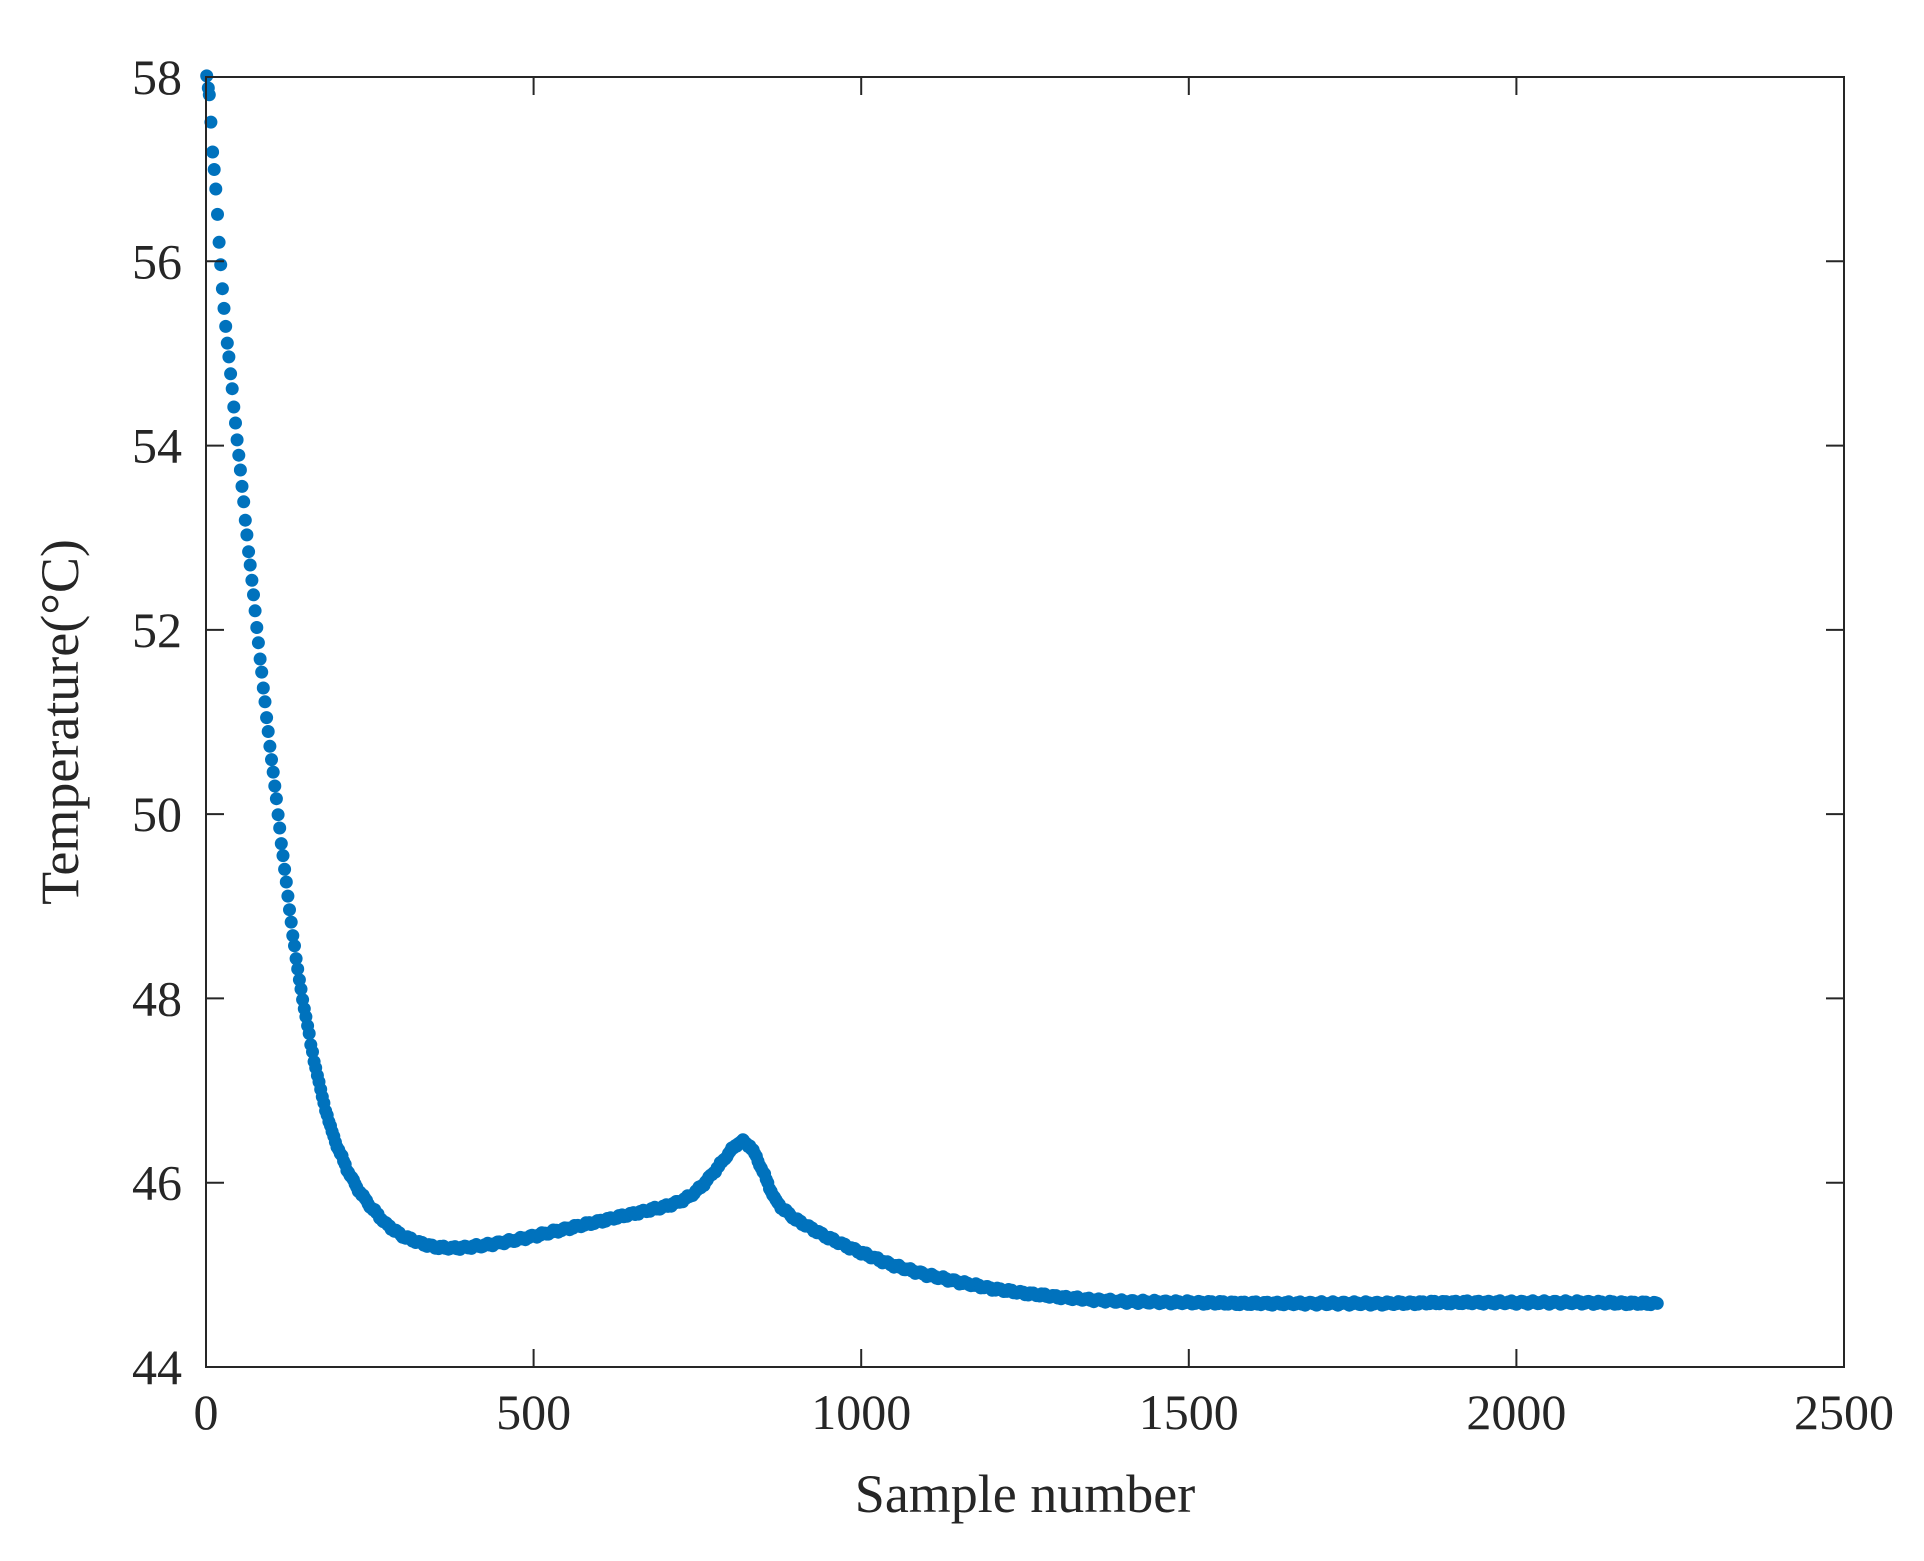  Describe the element at coordinates (60, 722) in the screenshot. I see `y-axis-label: Temperature(°C)` at that location.